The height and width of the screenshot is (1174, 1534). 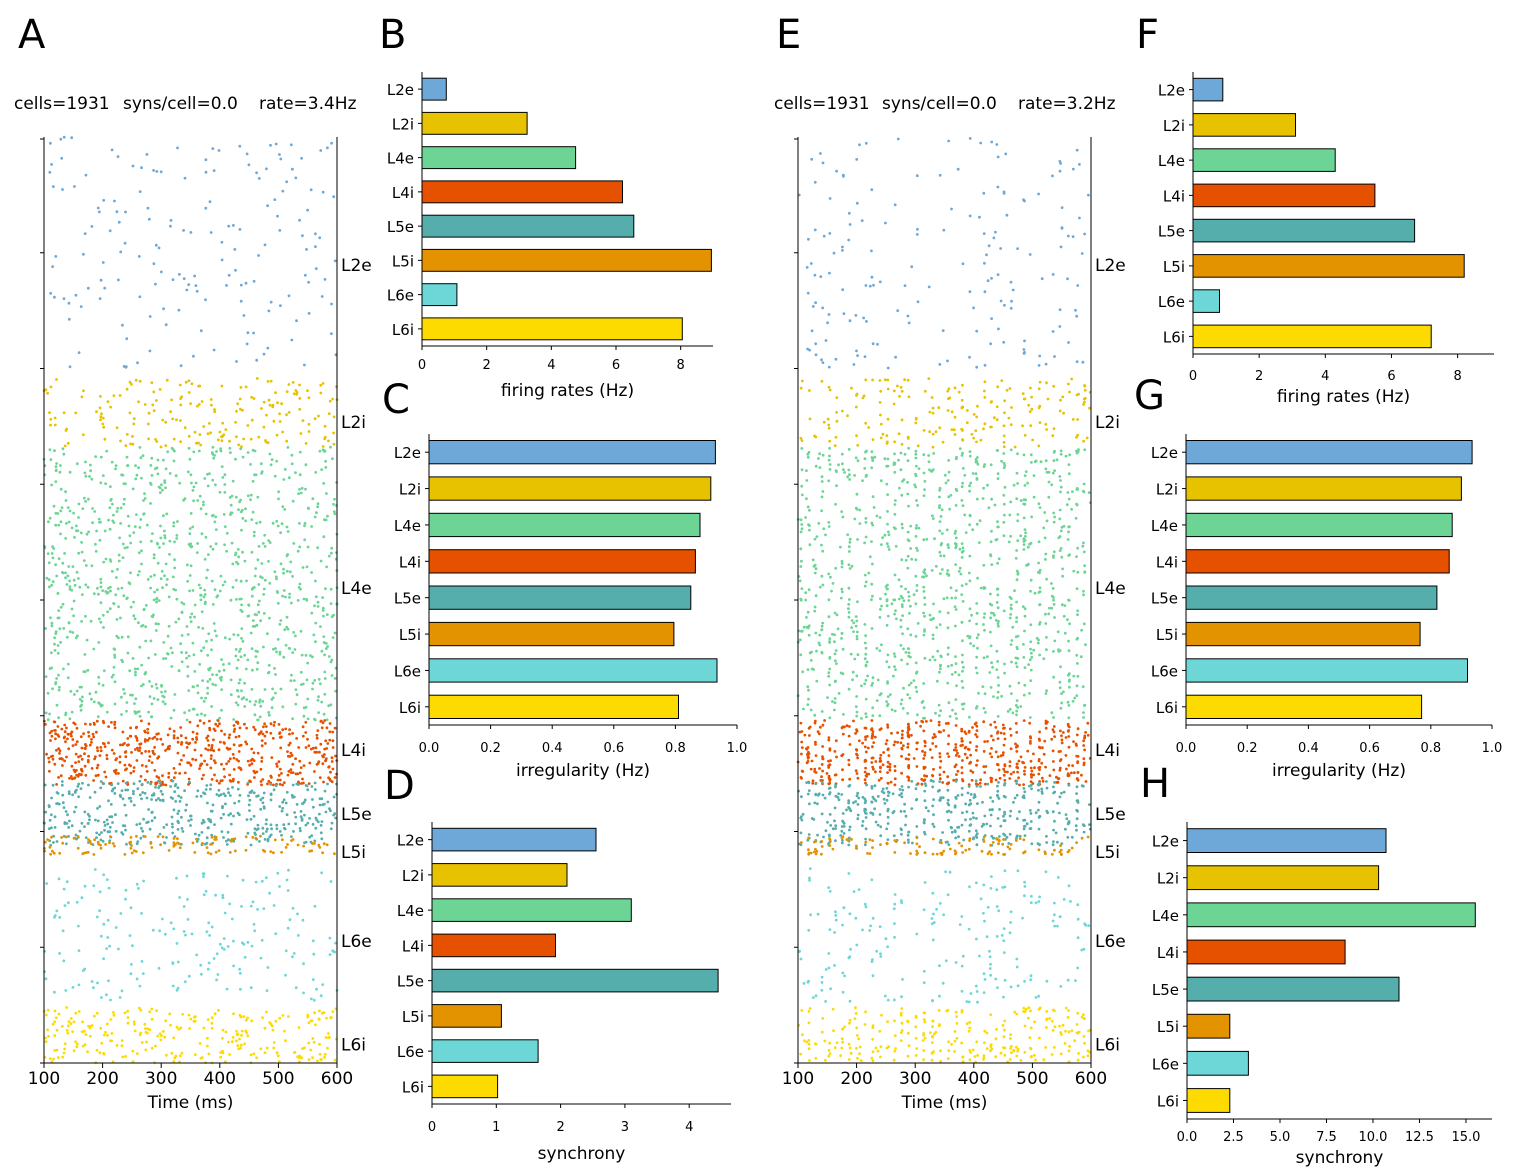 I want to click on bar-b-category-label: L5e, so click(x=400, y=227).